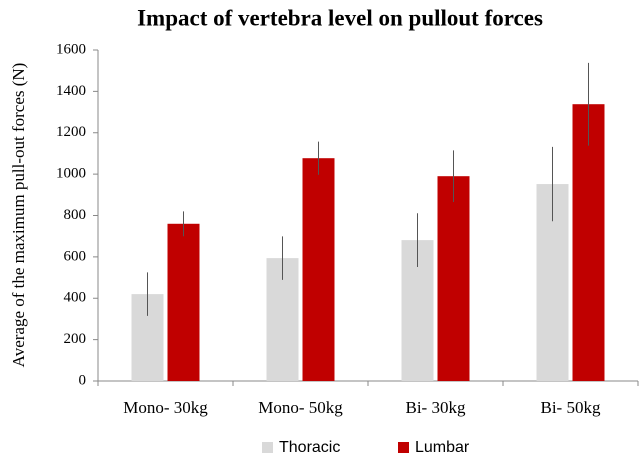  I want to click on x-tick-label: Bi- 50kg, so click(571, 407).